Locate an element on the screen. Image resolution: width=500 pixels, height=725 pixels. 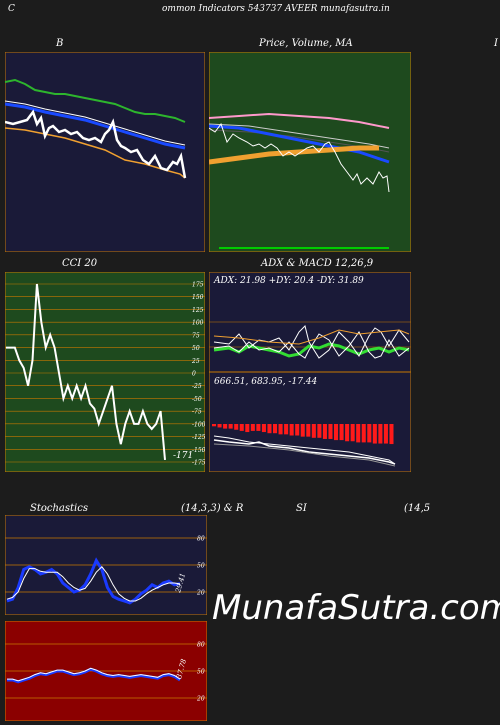
bollinger-middle-line is located at coordinates (95, 126).